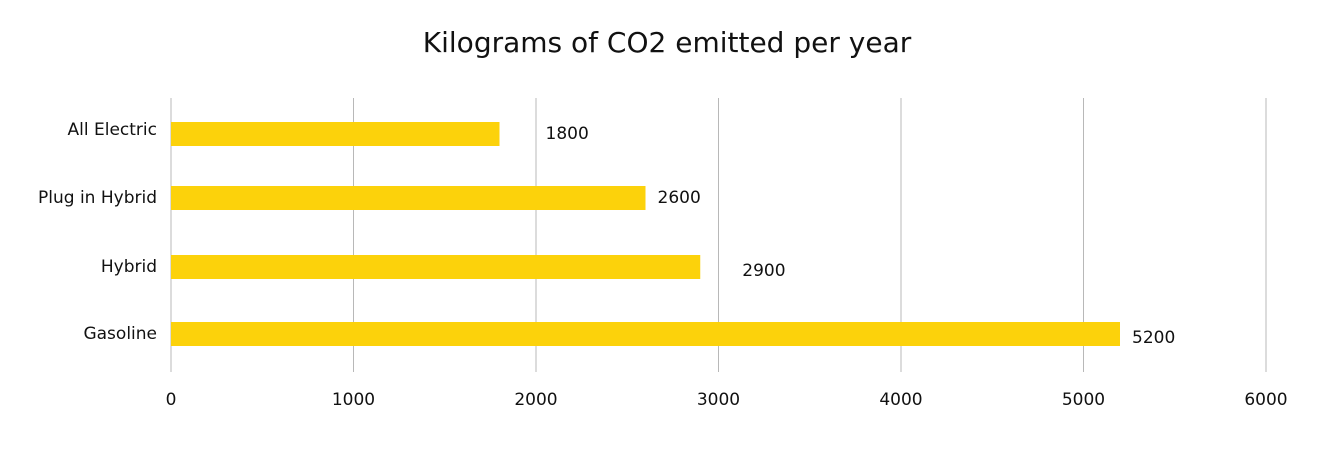 The width and height of the screenshot is (1334, 461). Describe the element at coordinates (1083, 400) in the screenshot. I see `x-tick-label-5000: 5000` at that location.